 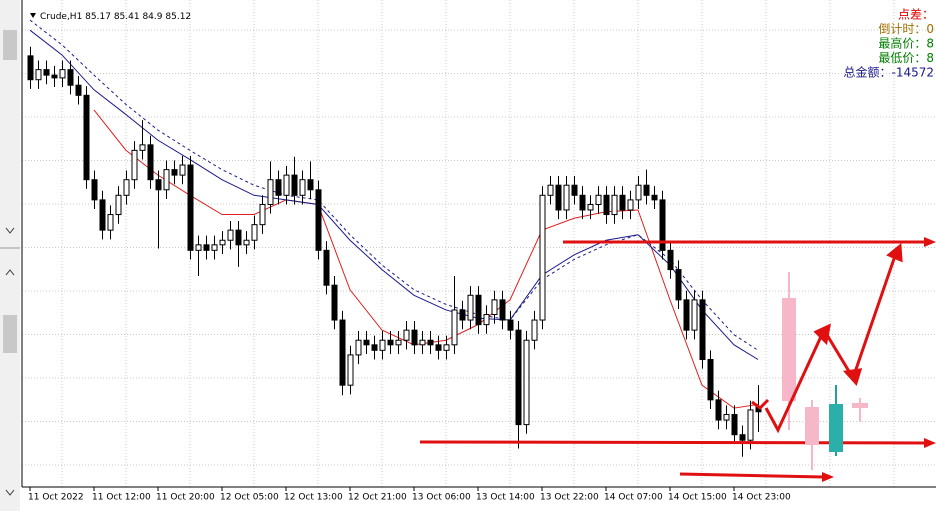 I want to click on header-text: Crude,H1 85.17 85.41 84.9 85.12, so click(x=115, y=17).